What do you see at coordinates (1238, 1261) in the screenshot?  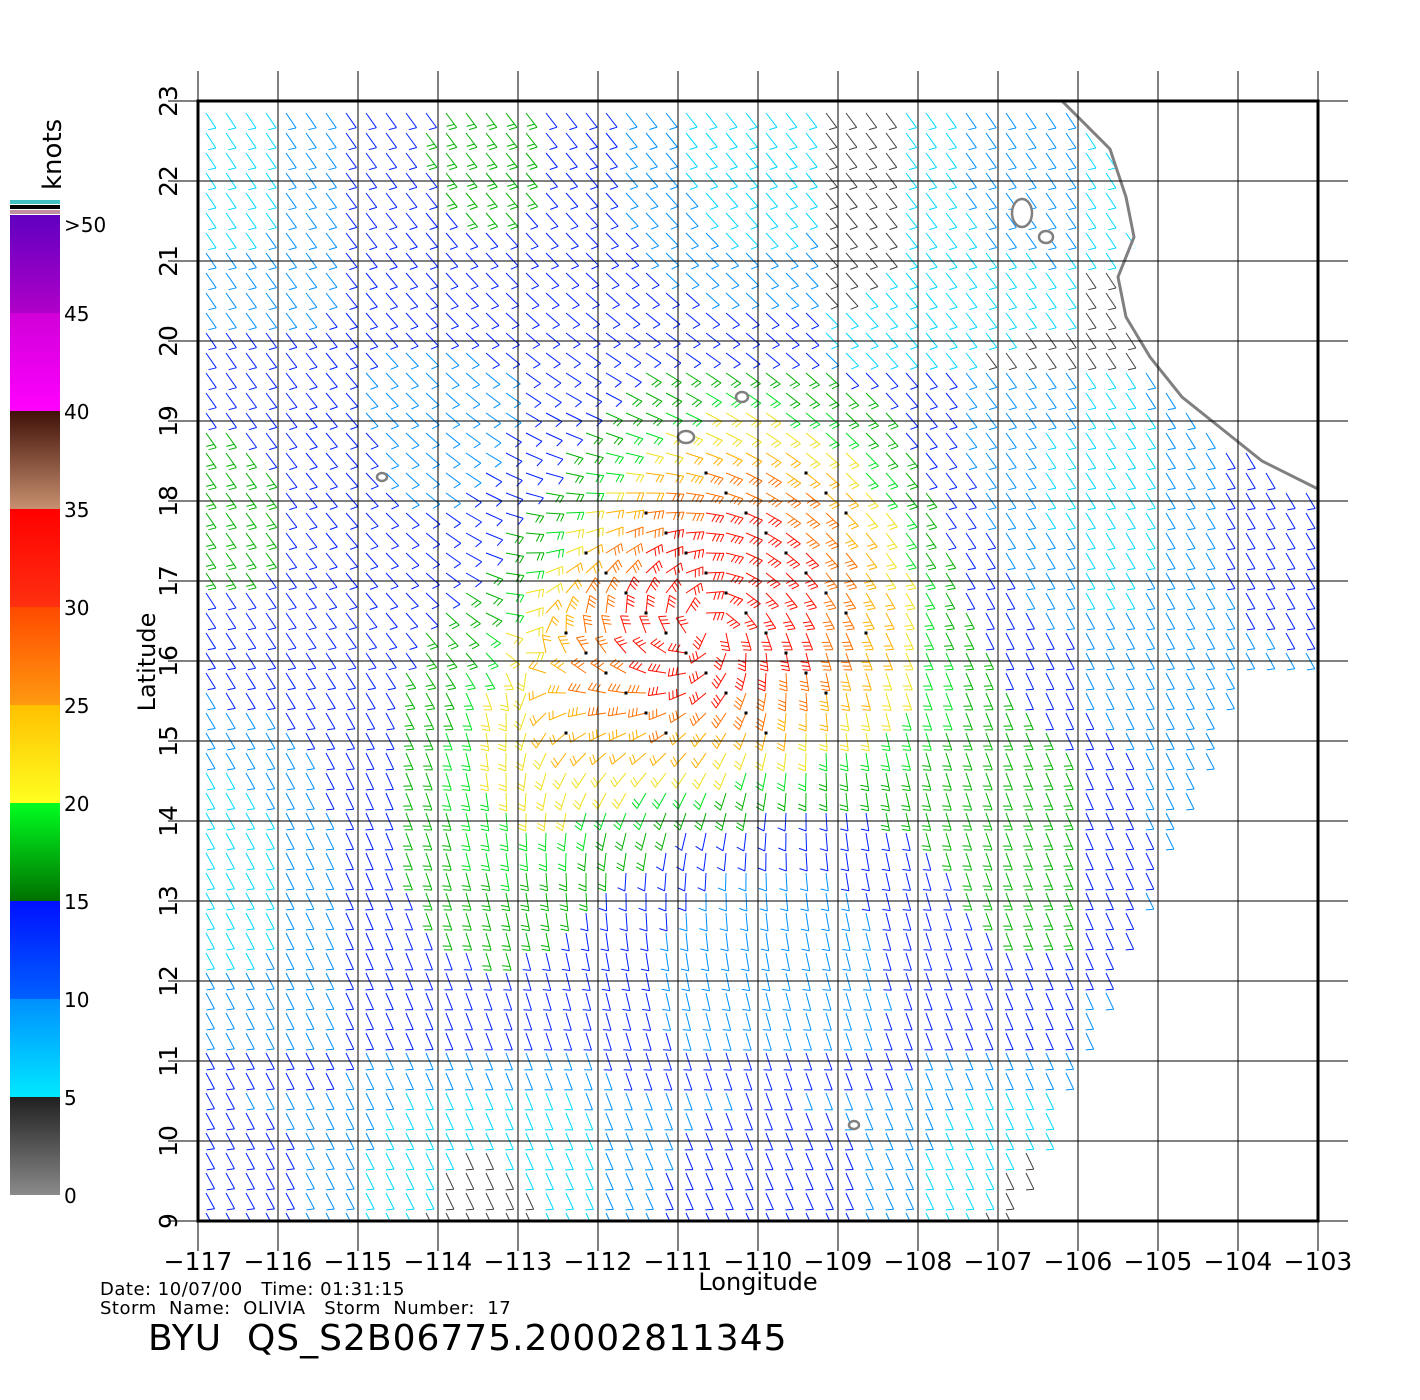 I see `longitude-tick-label: −104` at bounding box center [1238, 1261].